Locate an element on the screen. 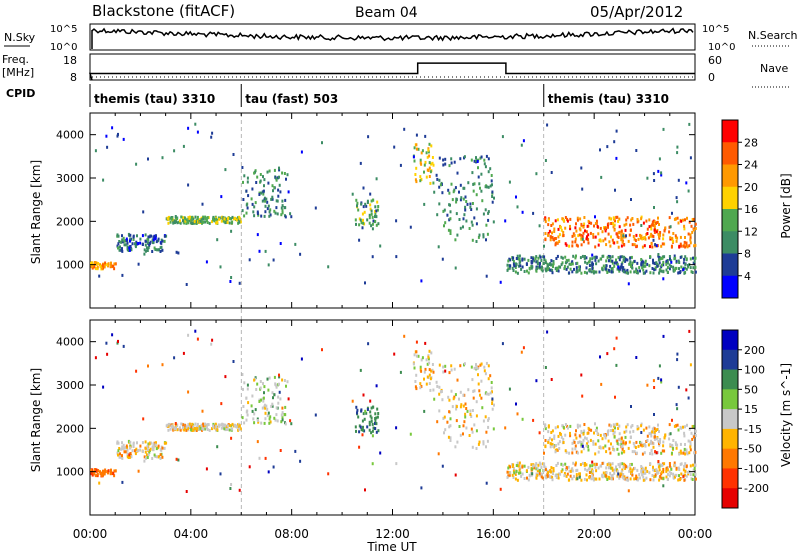 The image size is (800, 558). velocity-ylabel: Slant Range [km] is located at coordinates (36, 420).